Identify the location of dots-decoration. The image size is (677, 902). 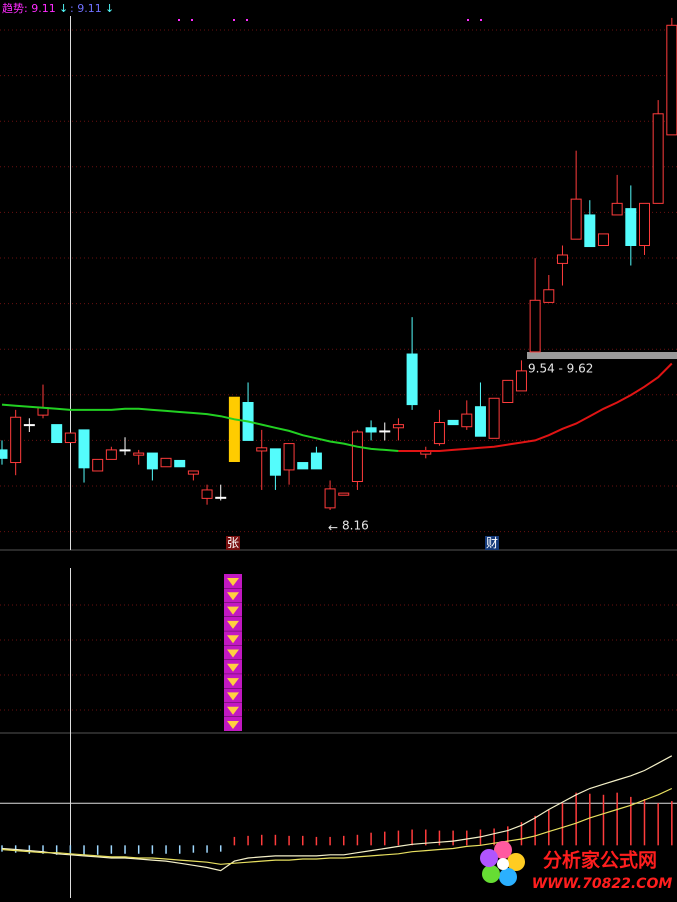
(330, 20).